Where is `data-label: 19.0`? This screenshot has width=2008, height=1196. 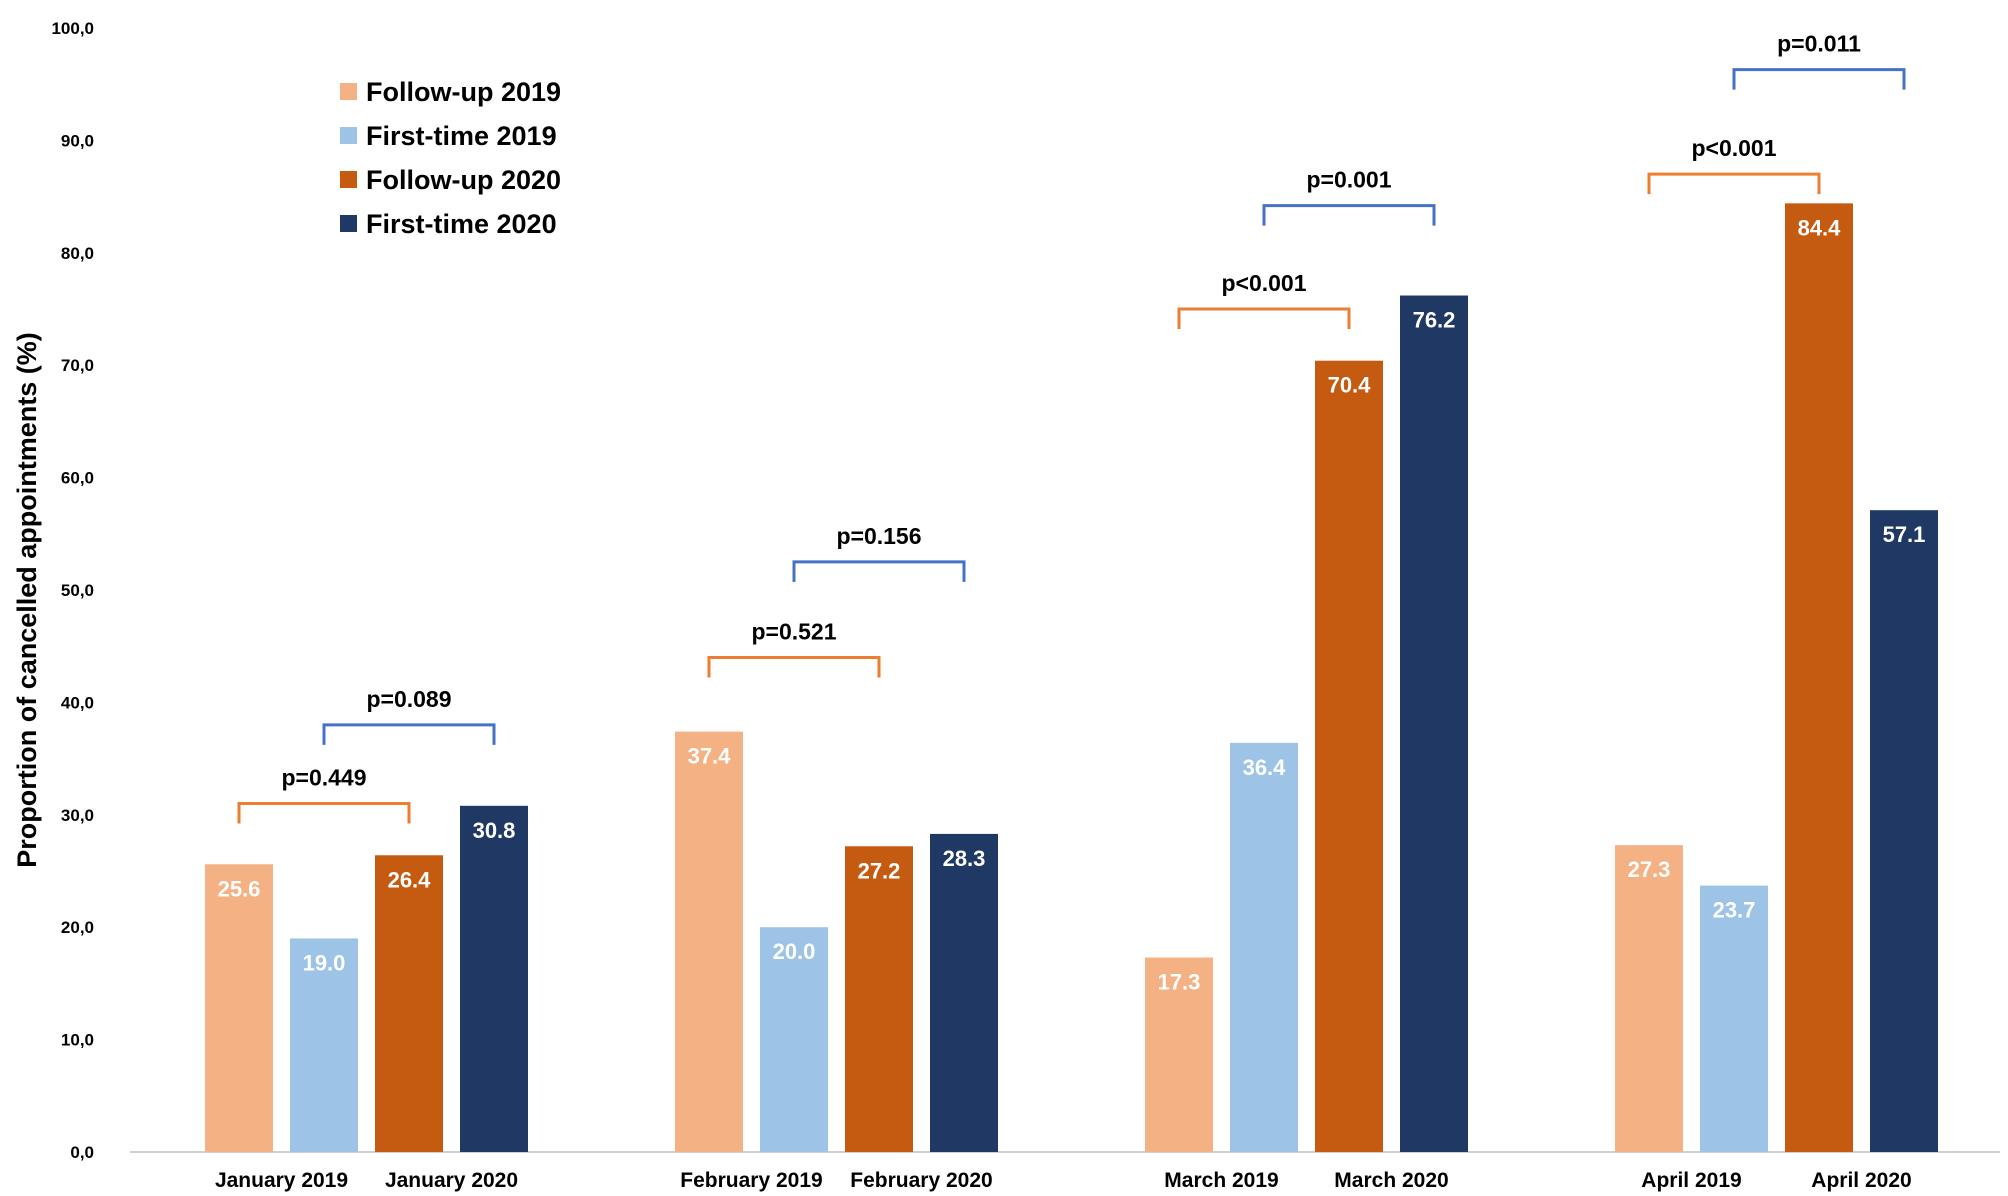
data-label: 19.0 is located at coordinates (324, 962).